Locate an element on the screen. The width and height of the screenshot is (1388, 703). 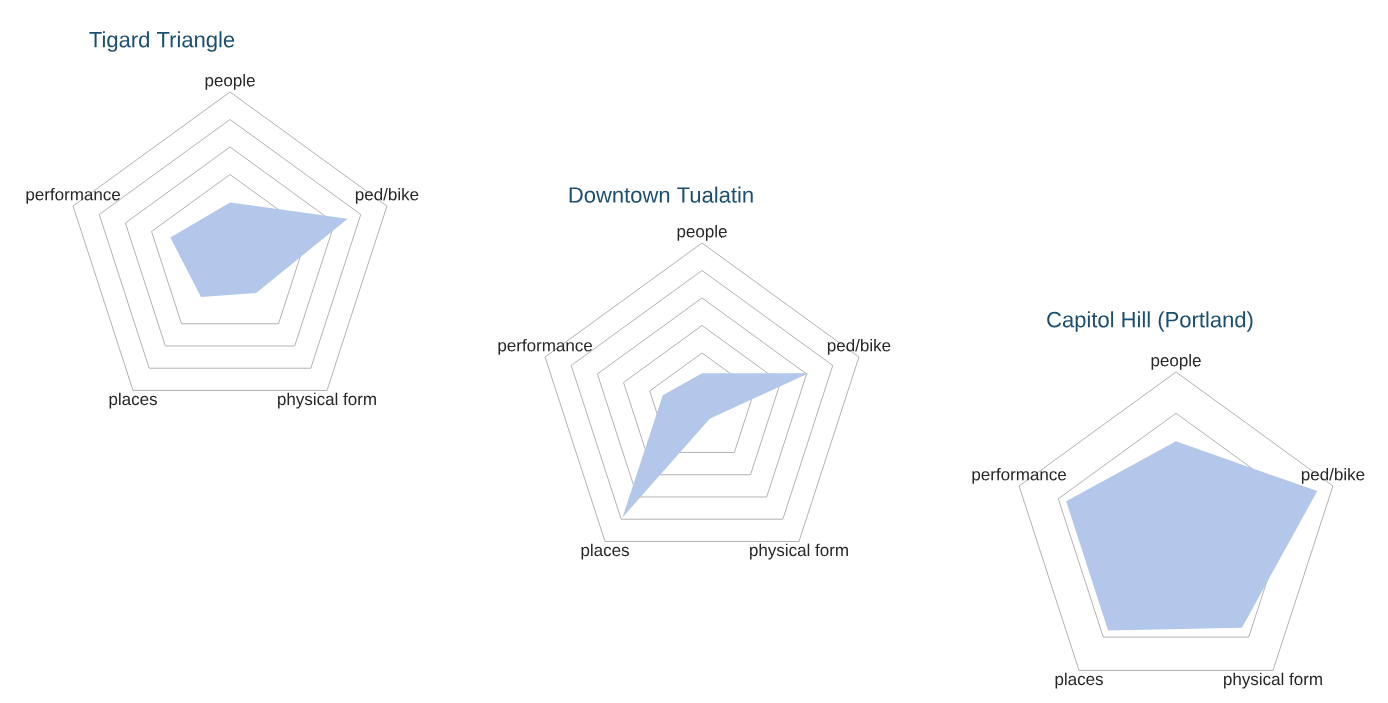
chart-title: Capitol Hill (Portland) is located at coordinates (1150, 321).